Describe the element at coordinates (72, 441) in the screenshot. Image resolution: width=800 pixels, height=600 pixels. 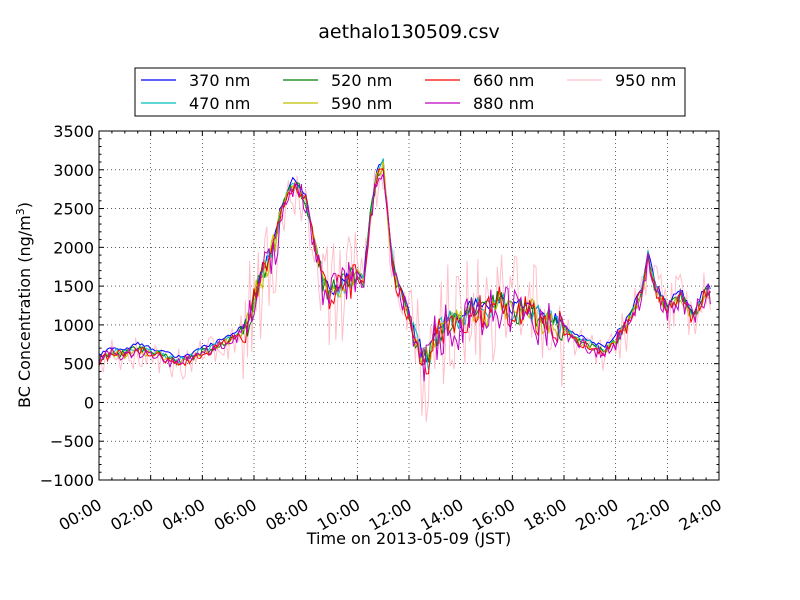
I see `y-tick-label: −500` at that location.